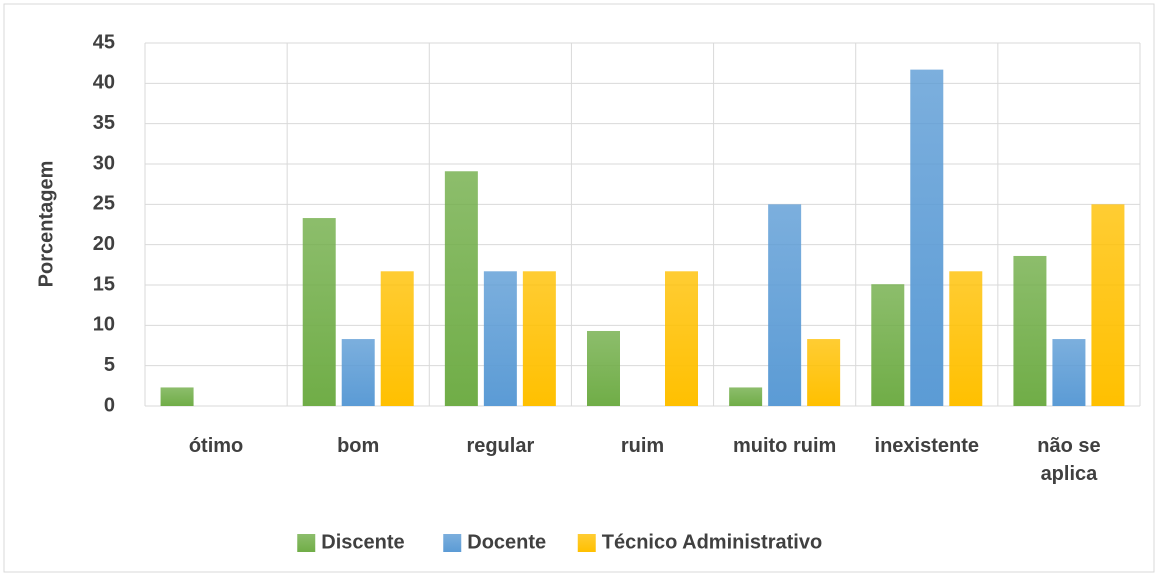  I want to click on legend-label: Docente, so click(506, 542).